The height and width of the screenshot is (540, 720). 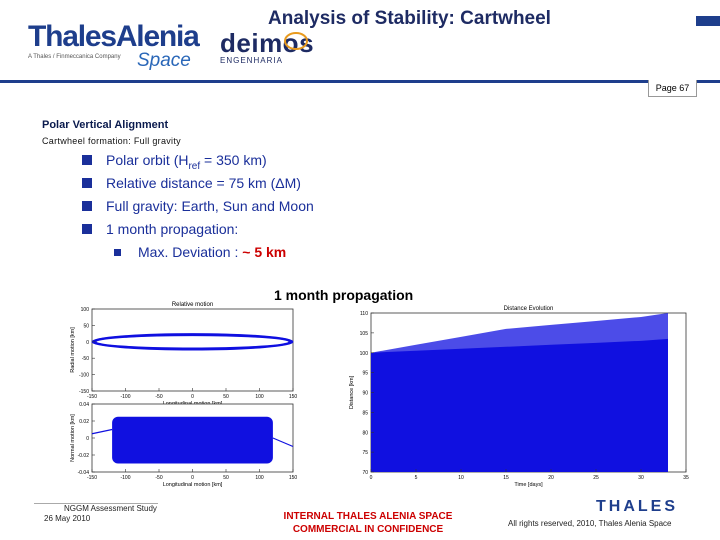 I want to click on bullet-item-gravity: Full gravity: Earth, Sun and Moon, so click(x=198, y=207).